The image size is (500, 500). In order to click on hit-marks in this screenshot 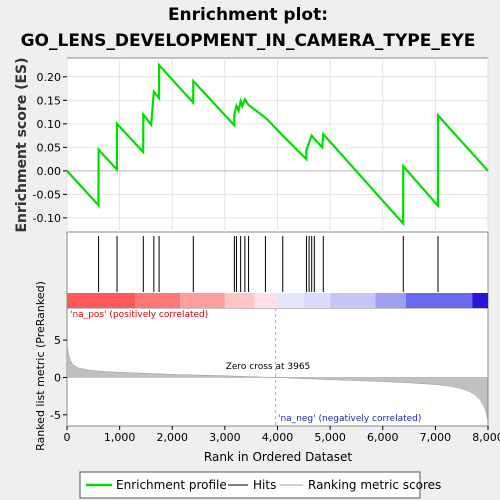, I will do `click(268, 264)`.